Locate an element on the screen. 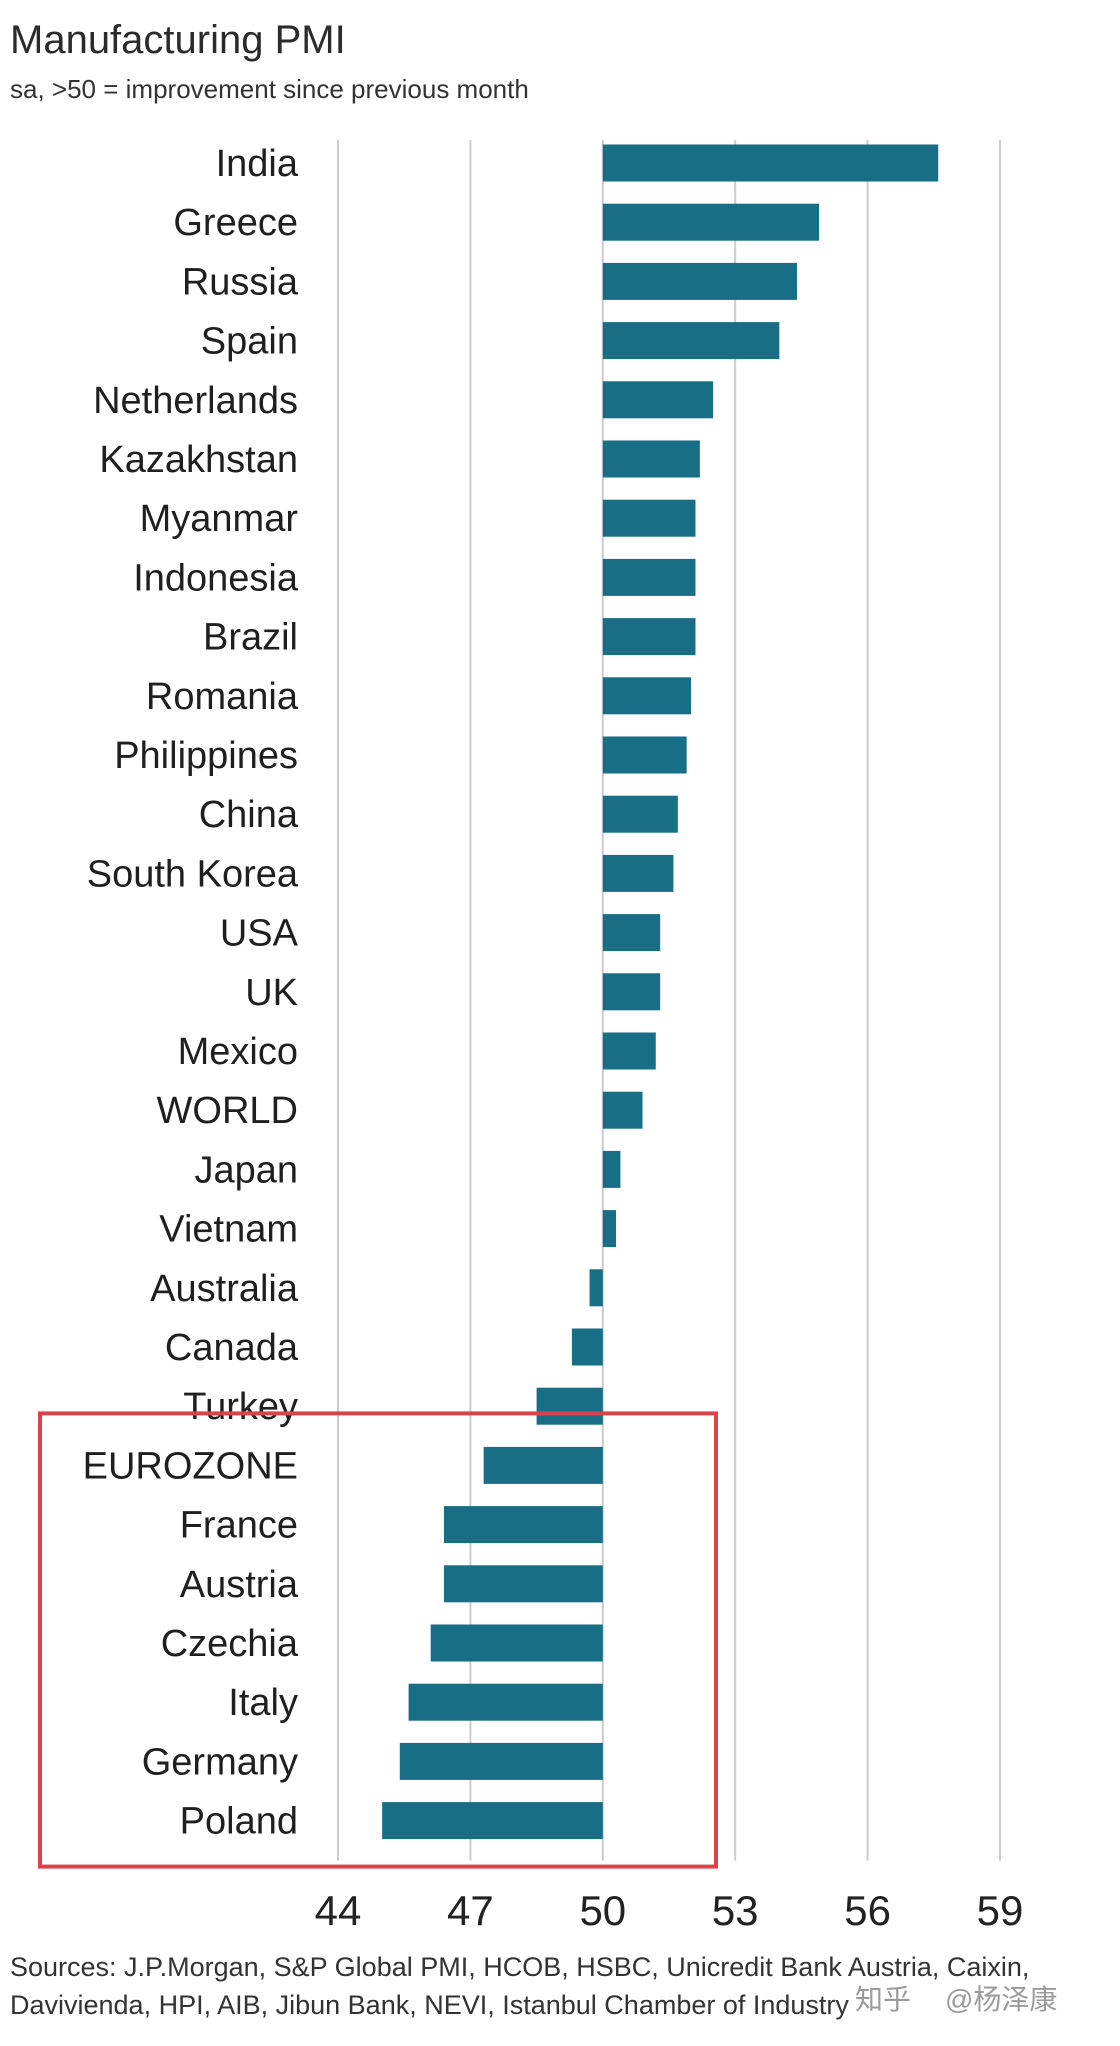 This screenshot has width=1120, height=2046. category-label: South Korea is located at coordinates (193, 874).